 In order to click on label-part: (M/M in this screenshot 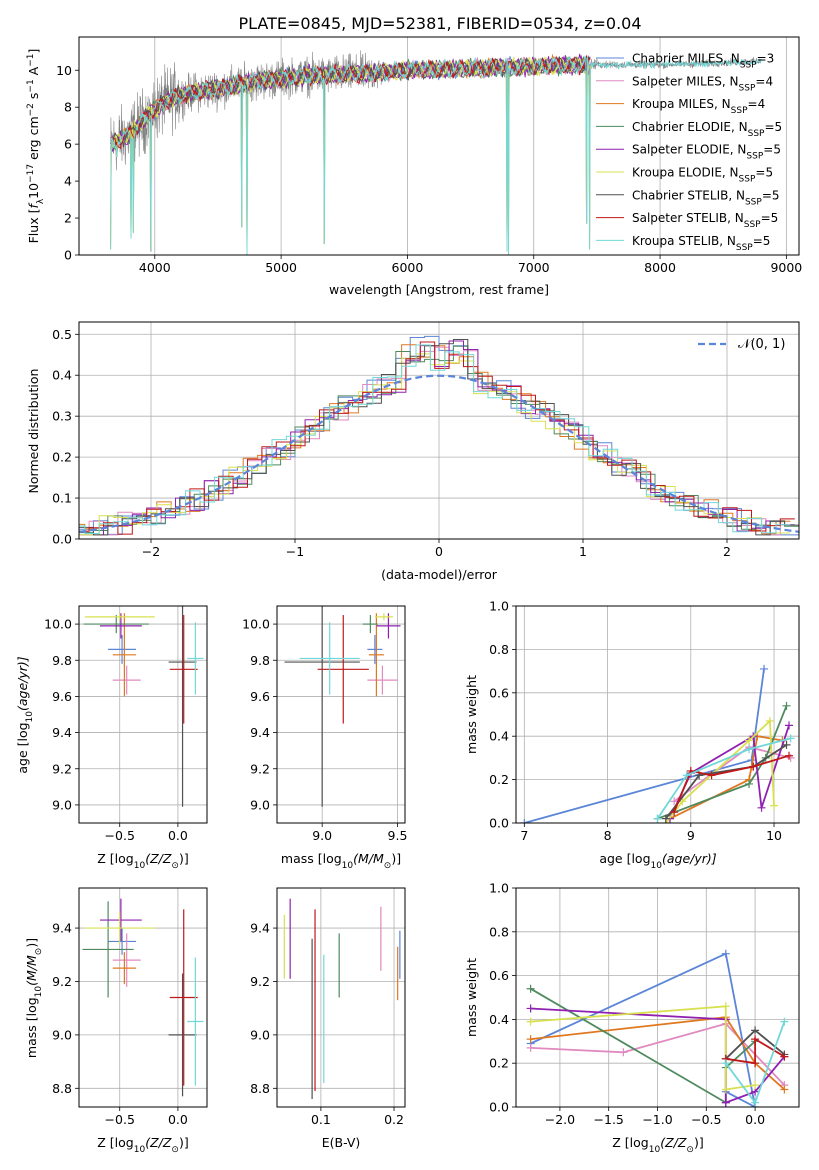, I will do `click(368, 858)`.